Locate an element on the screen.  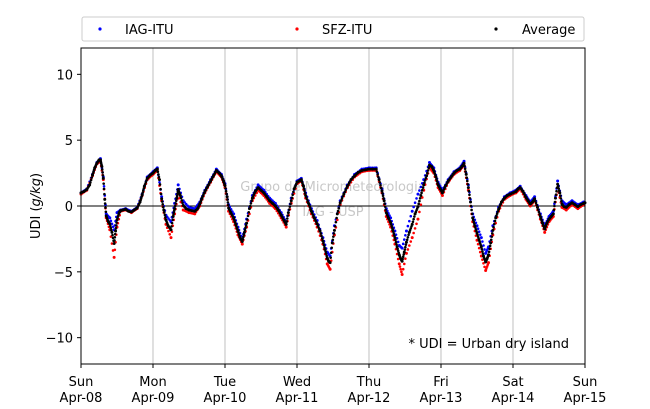
x-tick-label-date: Apr-11 is located at coordinates (297, 398).